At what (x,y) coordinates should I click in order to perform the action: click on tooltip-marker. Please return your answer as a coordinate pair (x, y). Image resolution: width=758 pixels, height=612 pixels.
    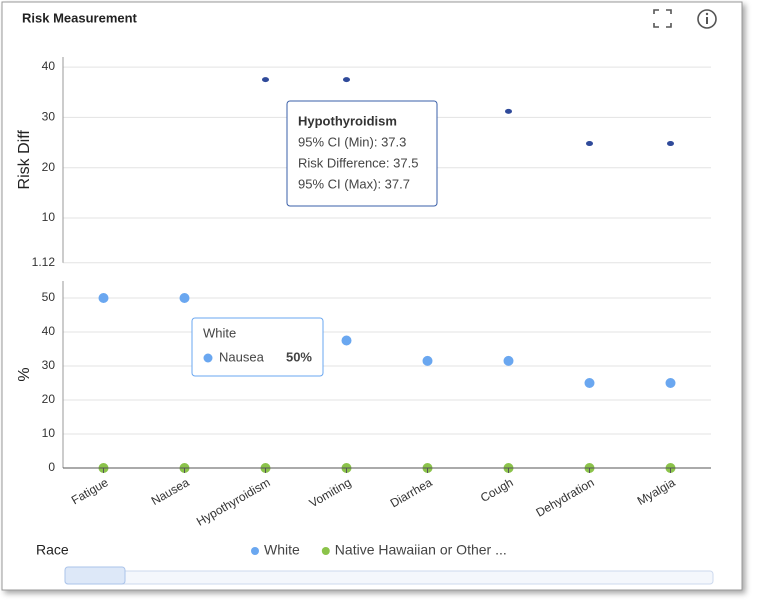
    Looking at the image, I should click on (208, 358).